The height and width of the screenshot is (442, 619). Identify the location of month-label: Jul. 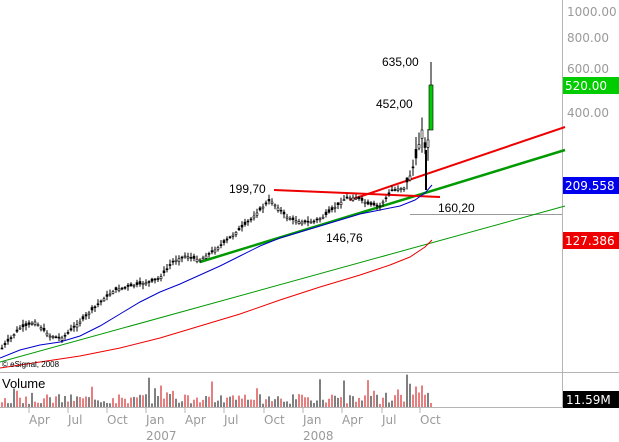
(230, 420).